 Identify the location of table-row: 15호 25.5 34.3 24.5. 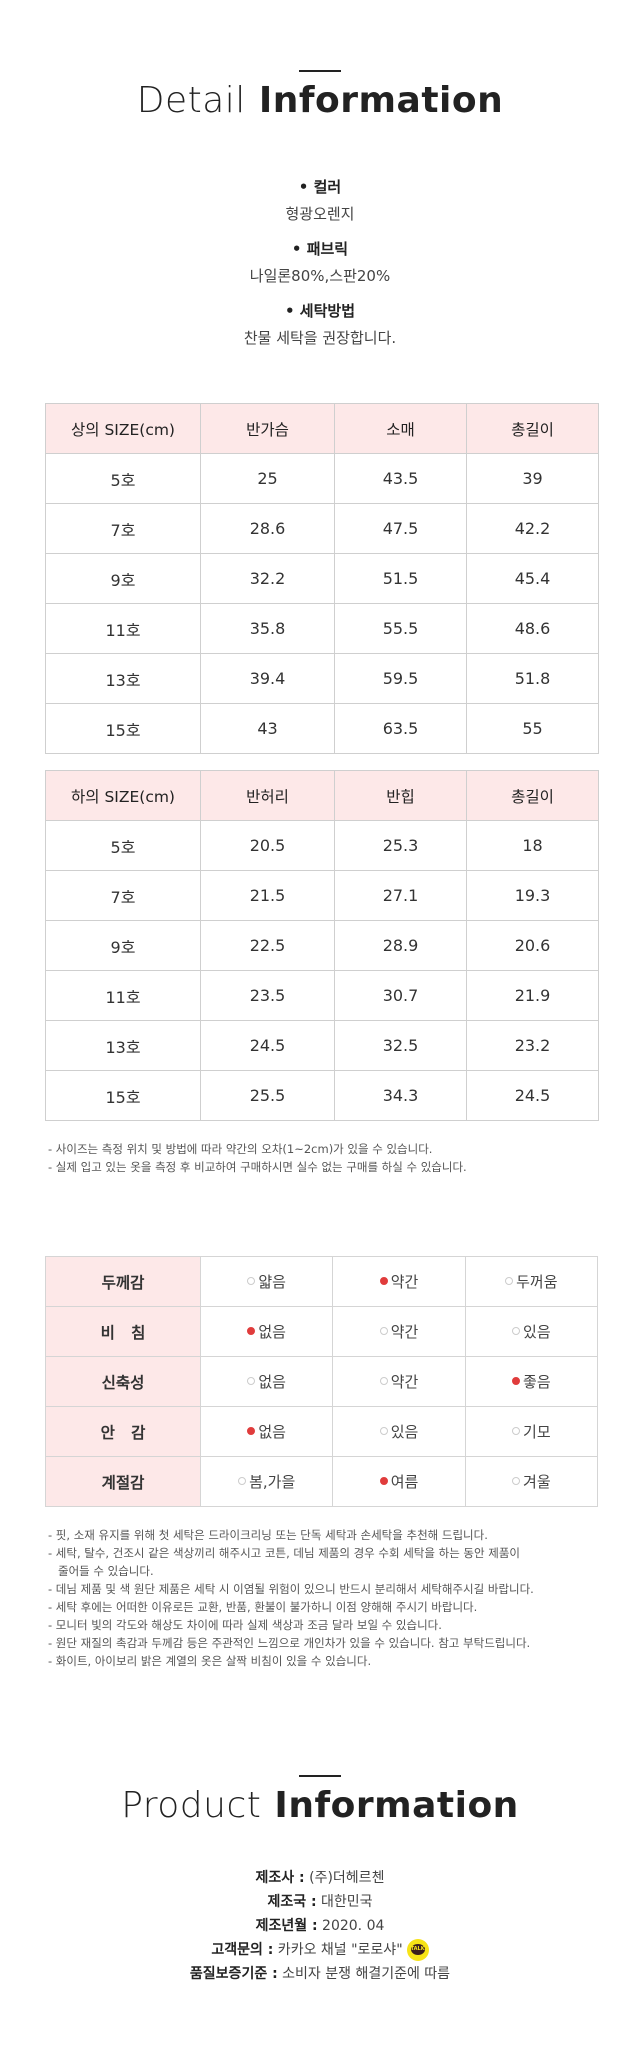
(322, 1095).